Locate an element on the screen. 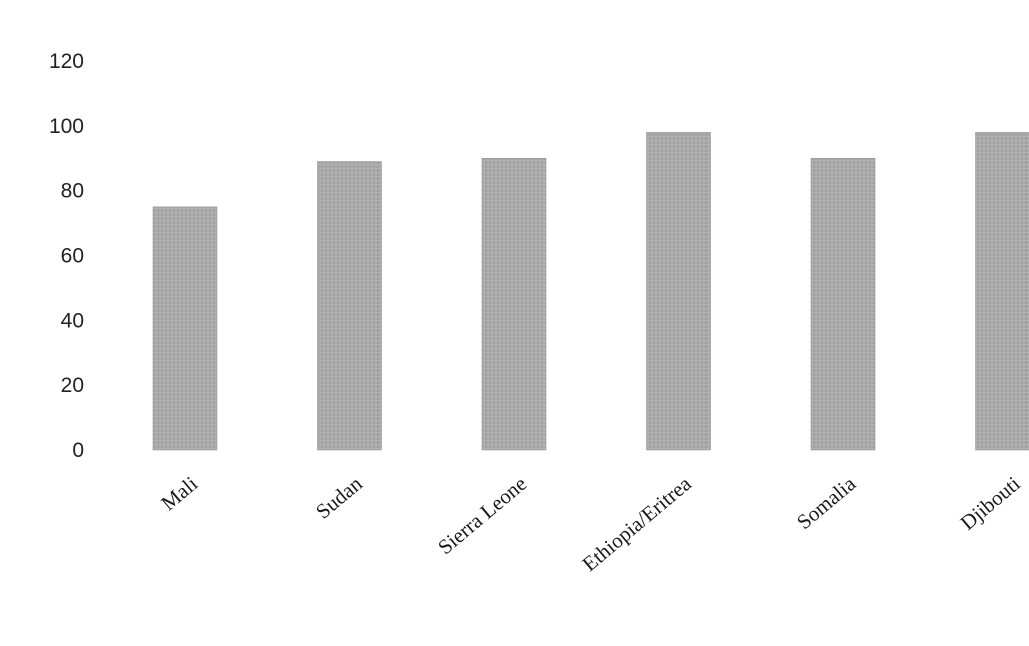 This screenshot has height=646, width=1029. y-tick-label: 20 is located at coordinates (72, 385).